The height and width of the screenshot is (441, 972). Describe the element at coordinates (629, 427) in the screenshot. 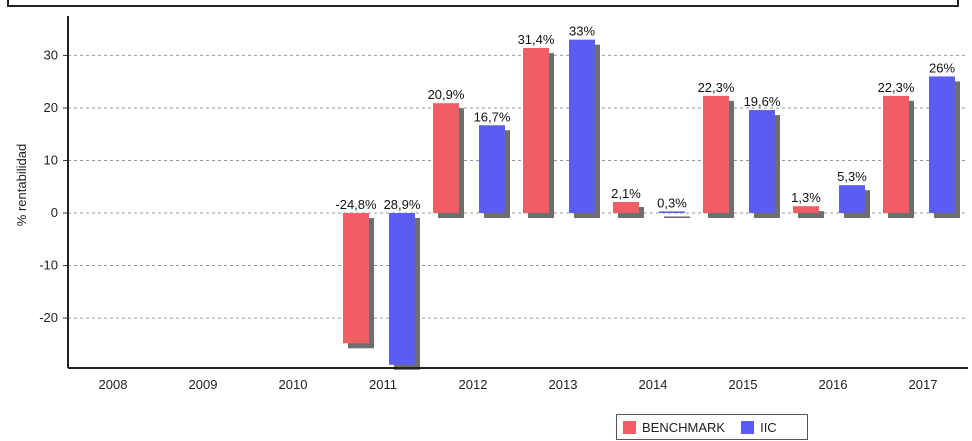

I see `legend-swatch-benchmark` at that location.